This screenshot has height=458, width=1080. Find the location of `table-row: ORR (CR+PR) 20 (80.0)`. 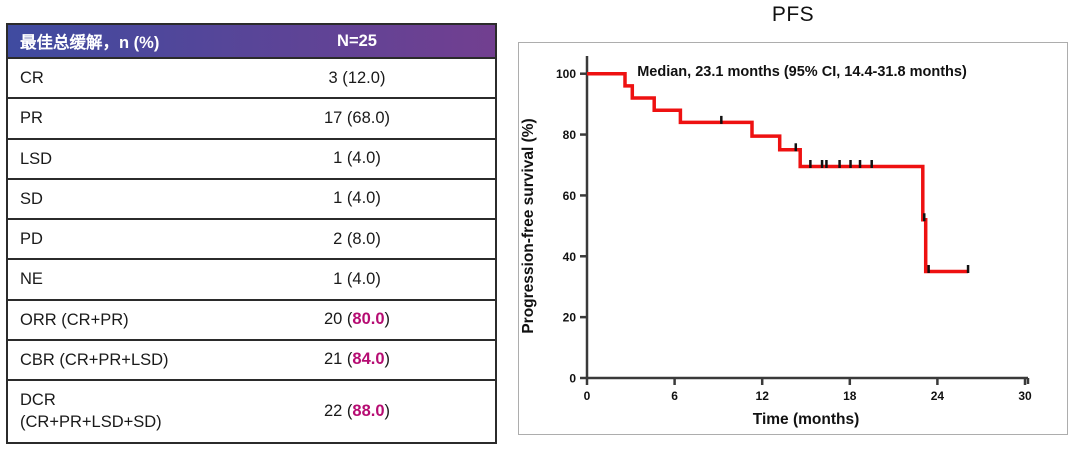

table-row: ORR (CR+PR) 20 (80.0) is located at coordinates (251, 319).